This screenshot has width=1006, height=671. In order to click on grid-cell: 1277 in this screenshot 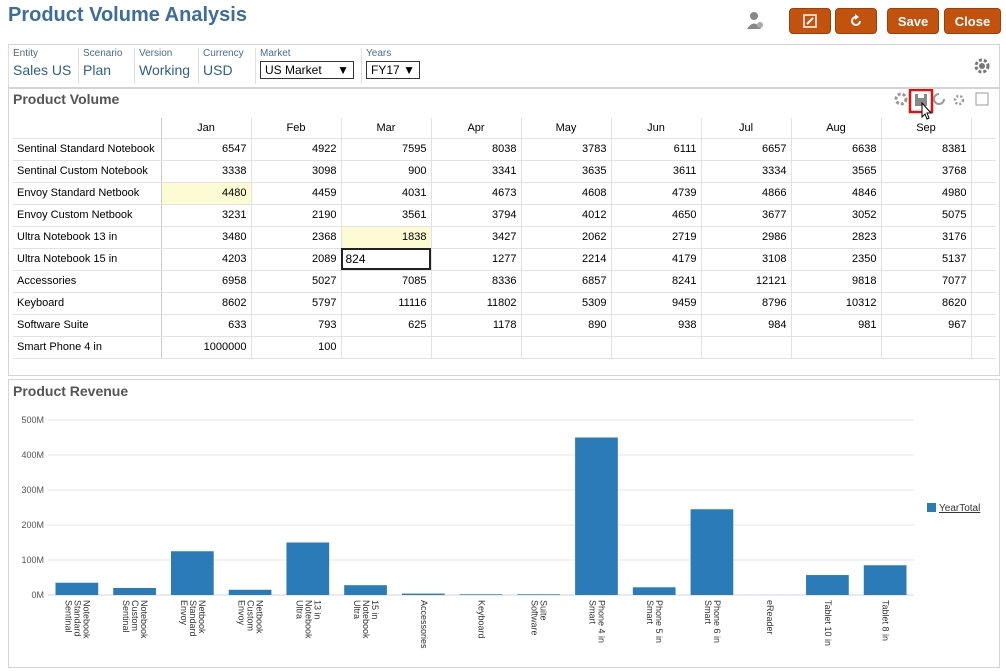, I will do `click(476, 259)`.